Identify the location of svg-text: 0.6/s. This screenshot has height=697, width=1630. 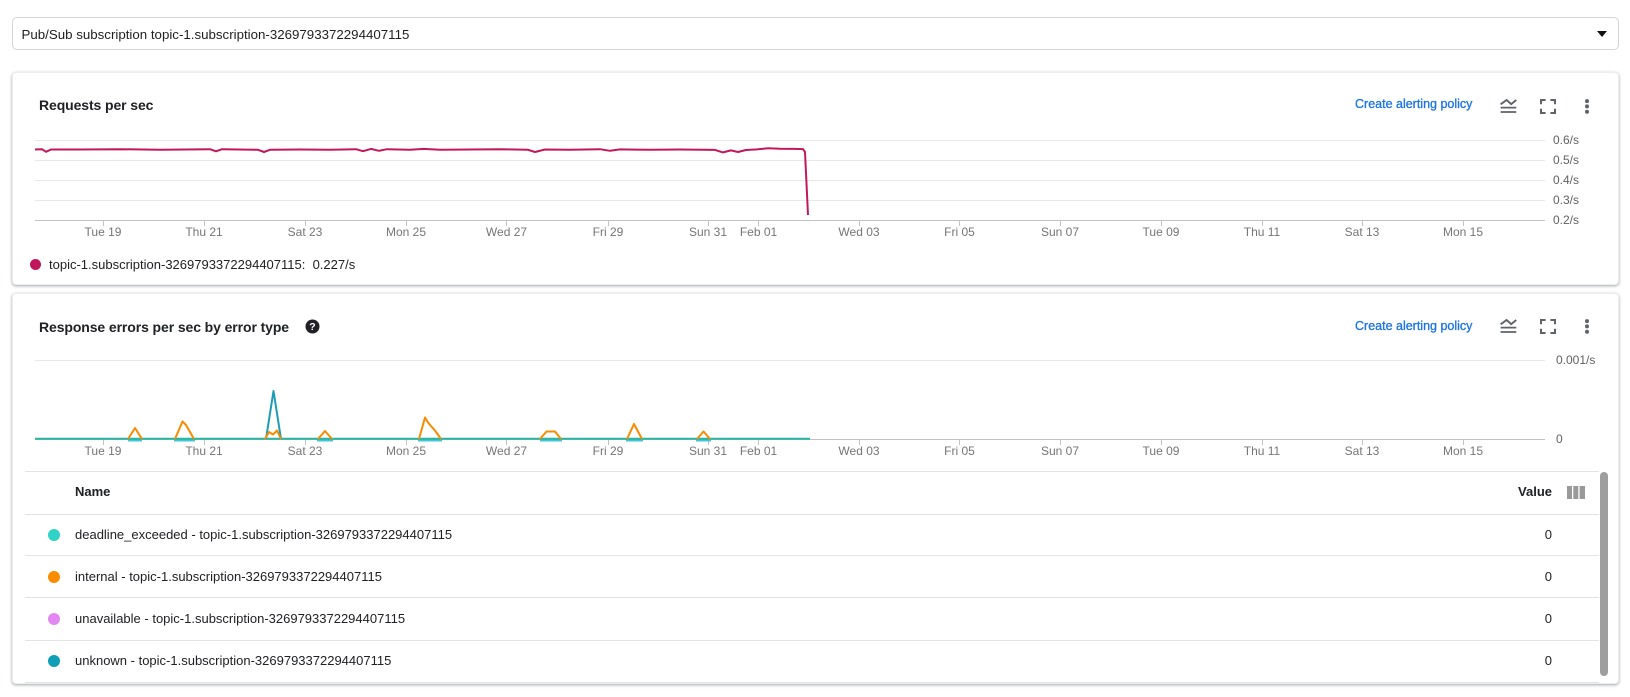
(1566, 140).